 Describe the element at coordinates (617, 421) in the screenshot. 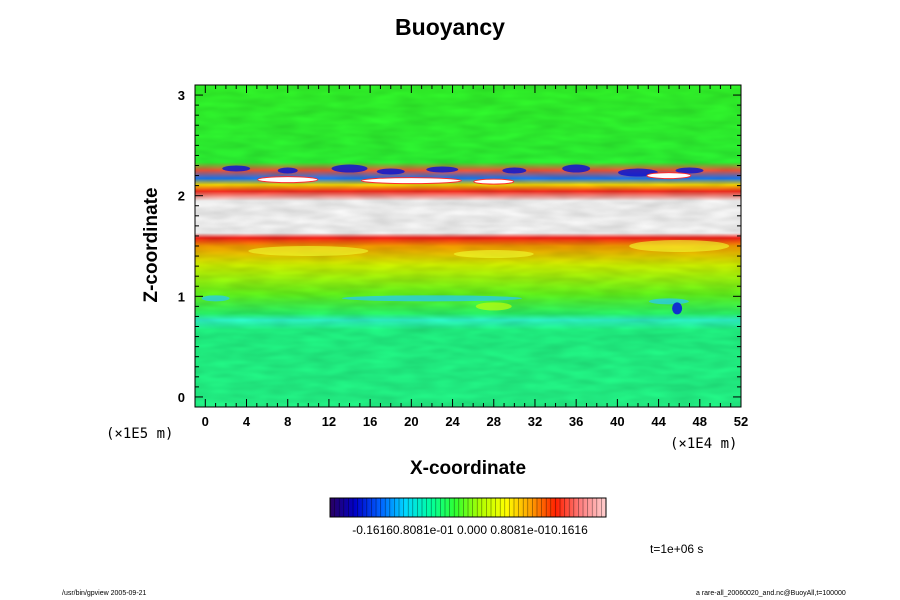

I see `x-tick-label: 40` at that location.